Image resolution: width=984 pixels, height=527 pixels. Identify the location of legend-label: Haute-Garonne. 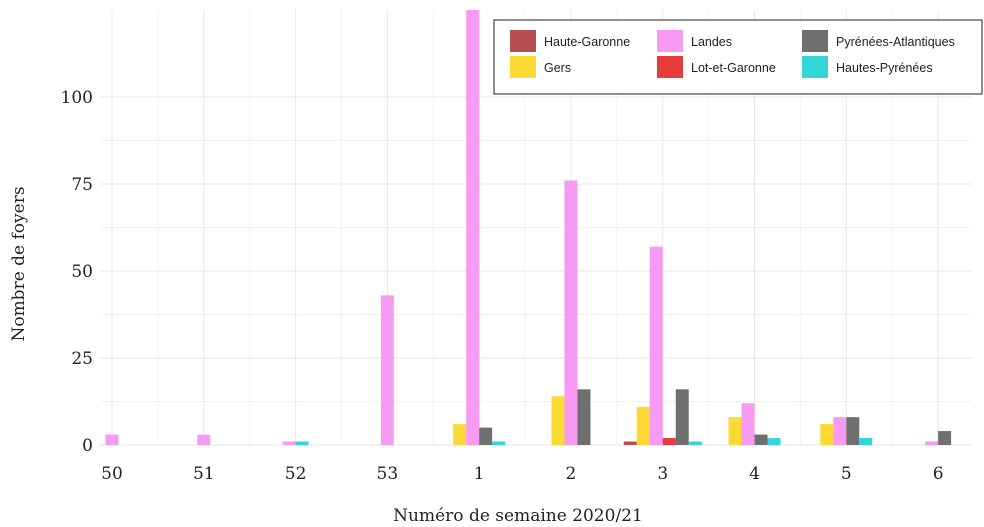
(587, 42).